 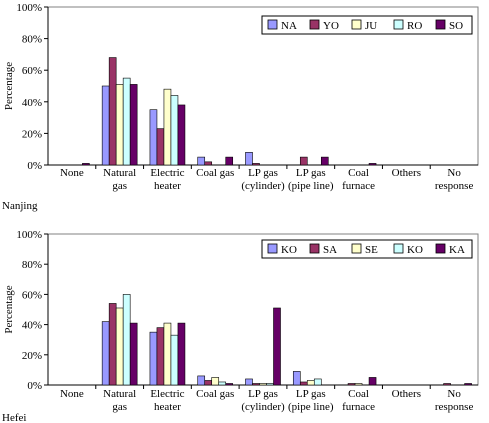 I want to click on legend-label: JU, so click(x=371, y=26).